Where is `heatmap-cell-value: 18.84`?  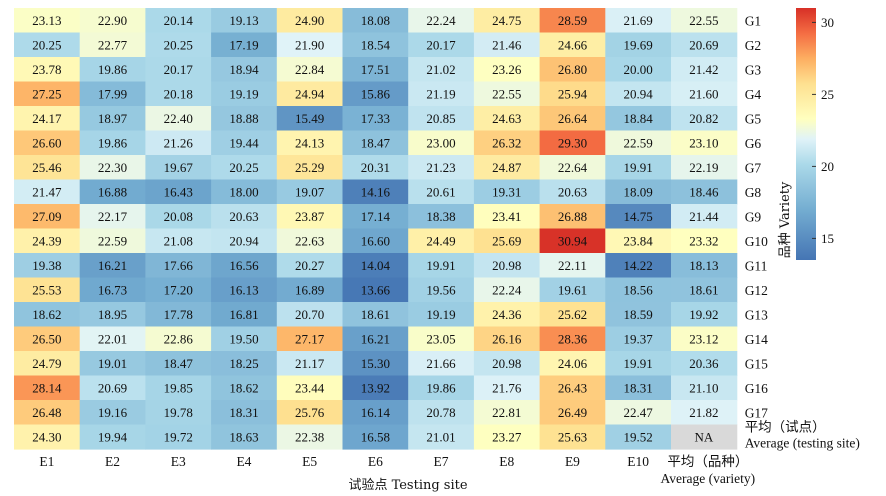
heatmap-cell-value: 18.84 is located at coordinates (639, 118).